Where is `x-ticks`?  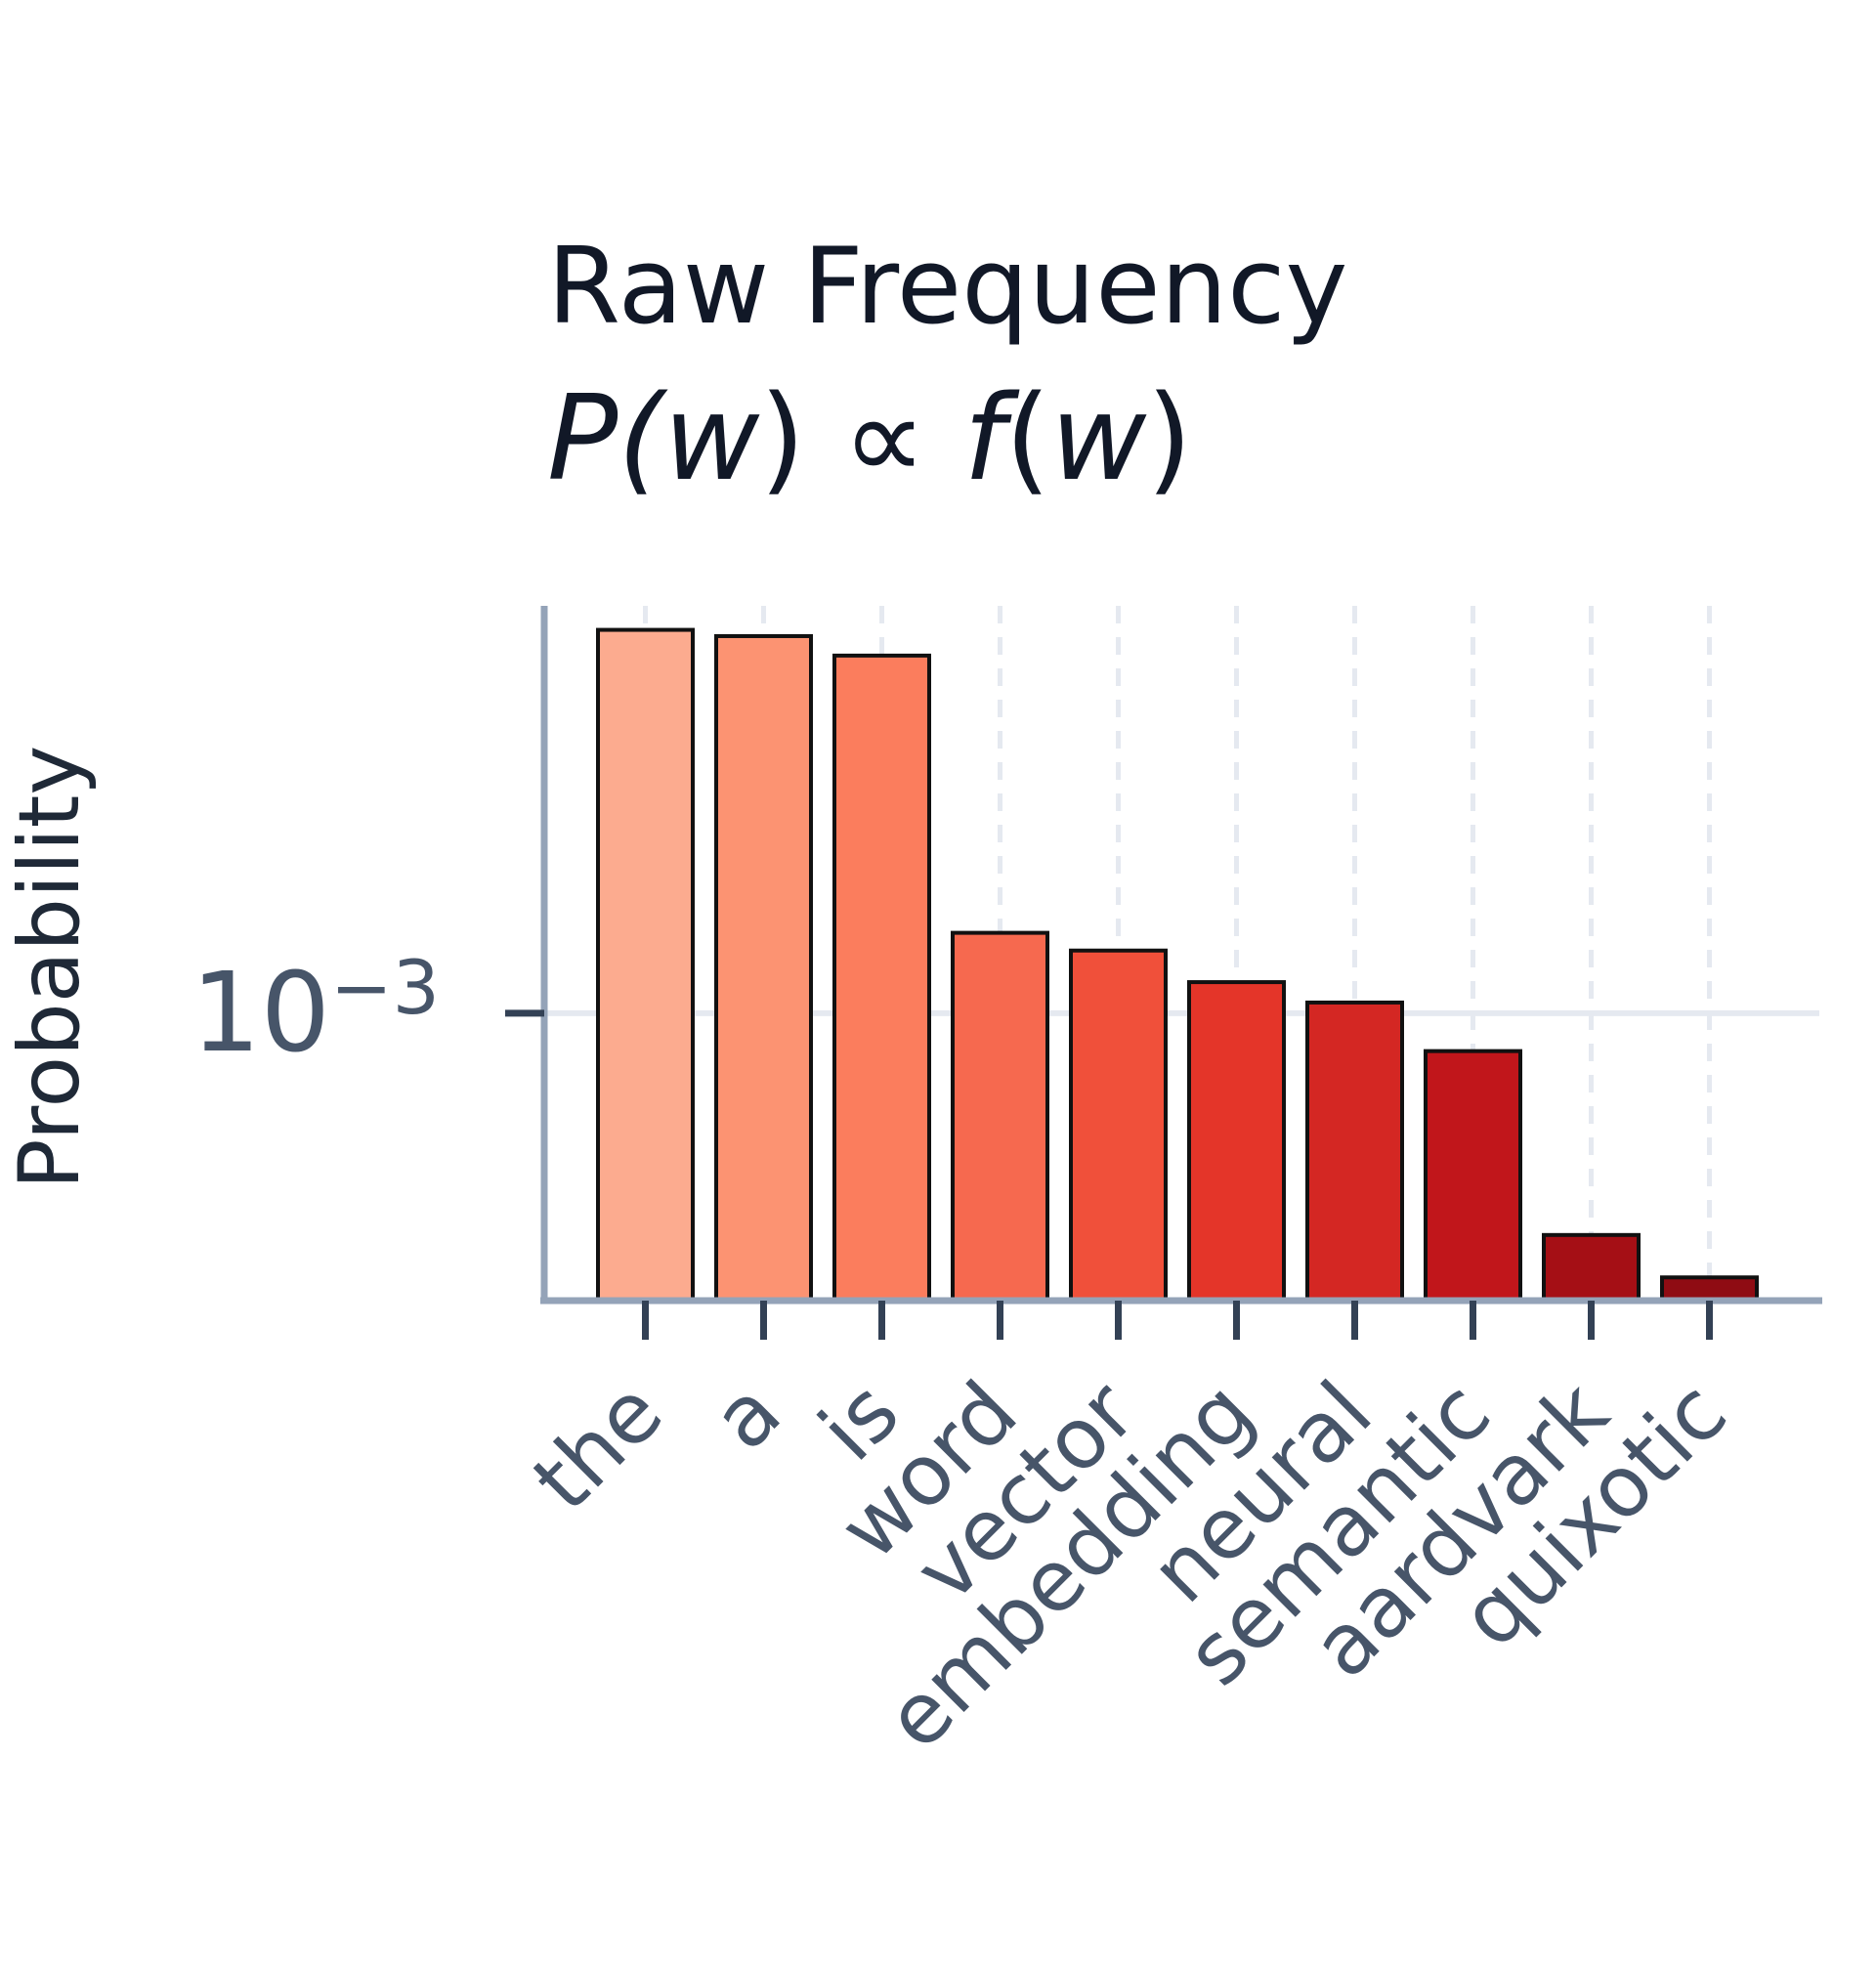 x-ticks is located at coordinates (1177, 1320).